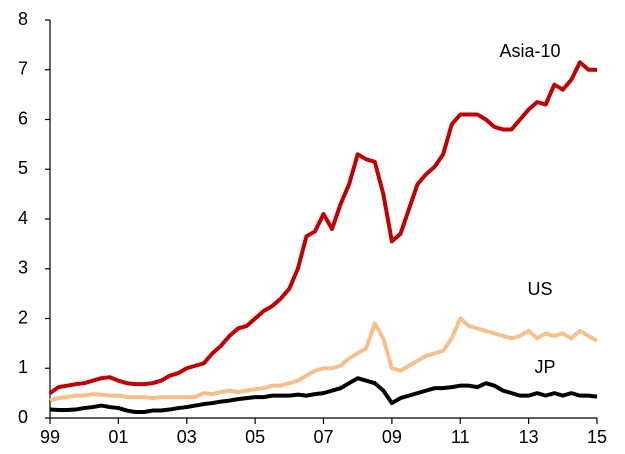 The height and width of the screenshot is (454, 625). Describe the element at coordinates (23, 69) in the screenshot. I see `y-tick-label: 7` at that location.